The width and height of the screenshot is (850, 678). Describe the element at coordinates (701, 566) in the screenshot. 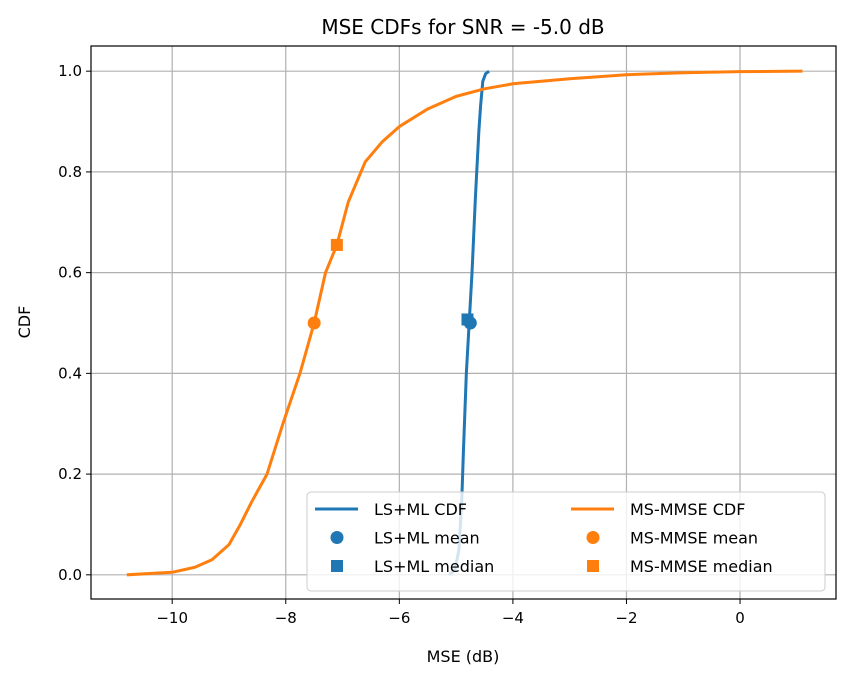

I see `legend-label: MS-MMSE median` at that location.